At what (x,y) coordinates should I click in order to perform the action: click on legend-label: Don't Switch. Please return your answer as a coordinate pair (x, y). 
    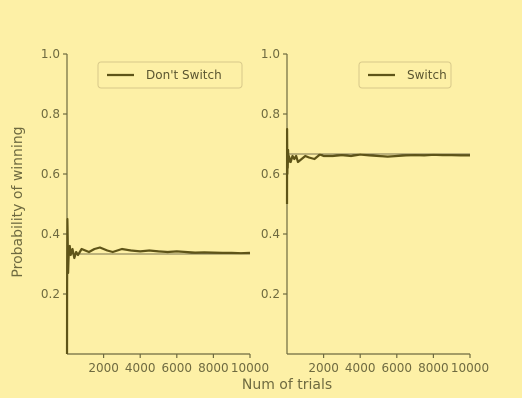
    Looking at the image, I should click on (184, 75).